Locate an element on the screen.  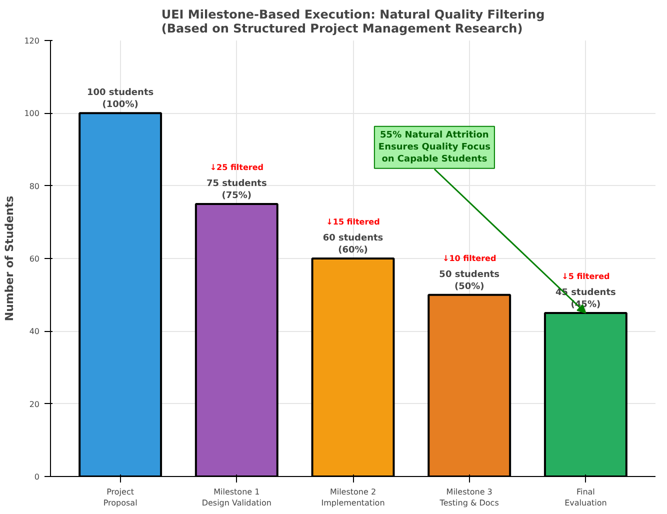
x-tick-label: Project Proposal is located at coordinates (120, 498).